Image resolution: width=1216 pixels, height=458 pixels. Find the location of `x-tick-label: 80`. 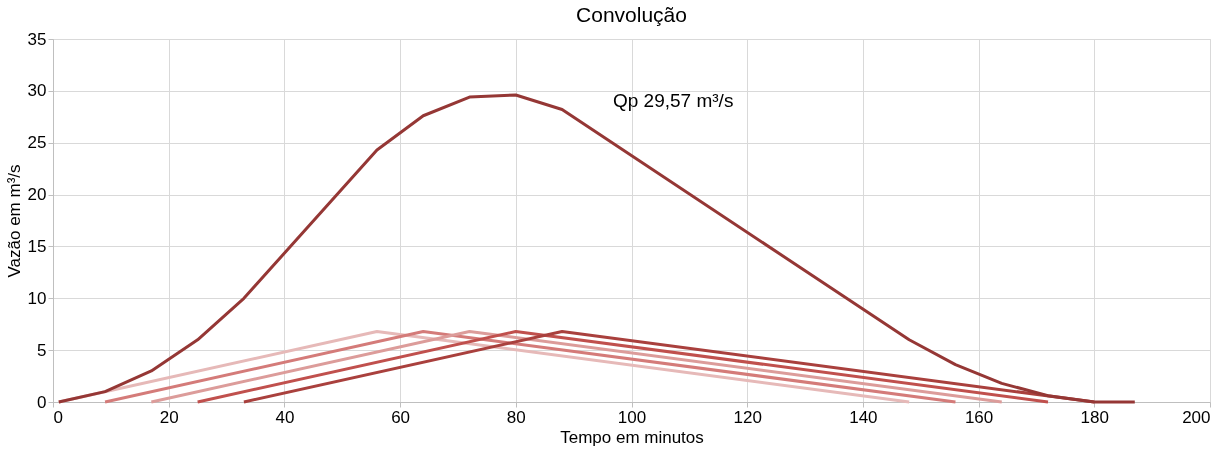

x-tick-label: 80 is located at coordinates (516, 417).